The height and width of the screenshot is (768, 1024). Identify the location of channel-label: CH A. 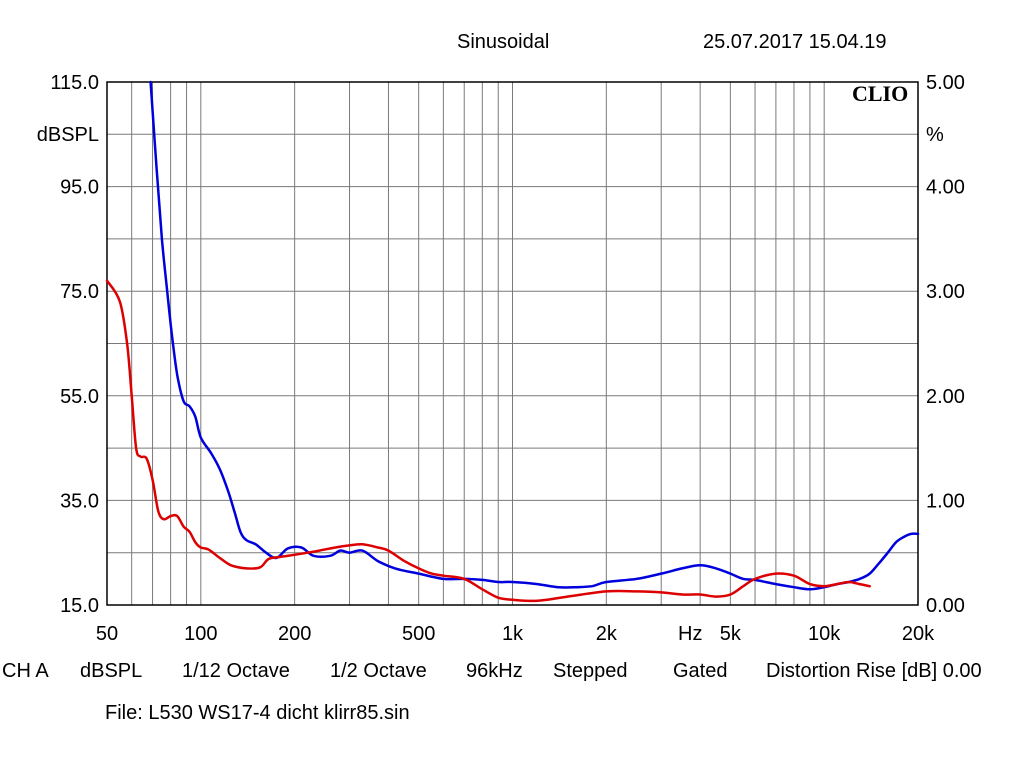
(25, 671).